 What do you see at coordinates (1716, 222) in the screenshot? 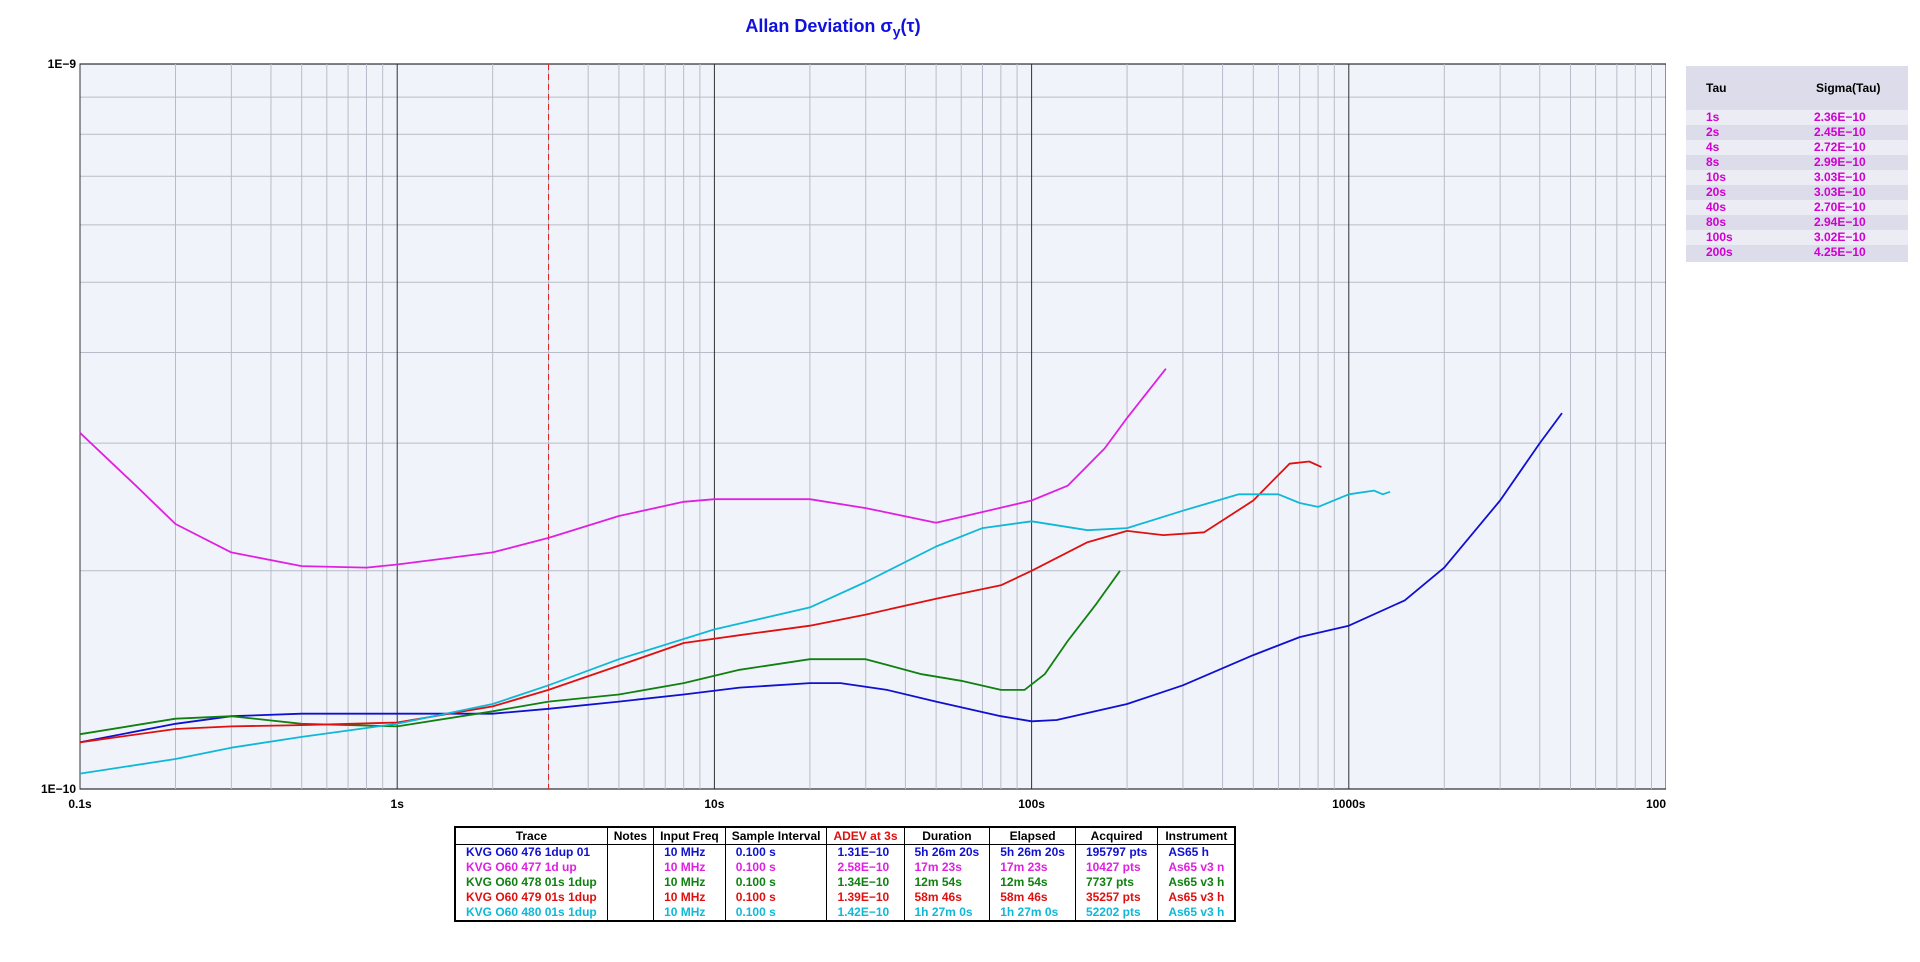
I see `tau-value: 80s` at bounding box center [1716, 222].